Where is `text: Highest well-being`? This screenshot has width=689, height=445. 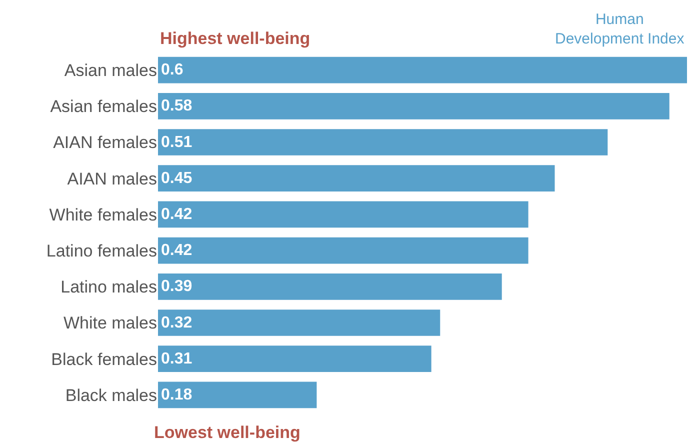
text: Highest well-being is located at coordinates (235, 38).